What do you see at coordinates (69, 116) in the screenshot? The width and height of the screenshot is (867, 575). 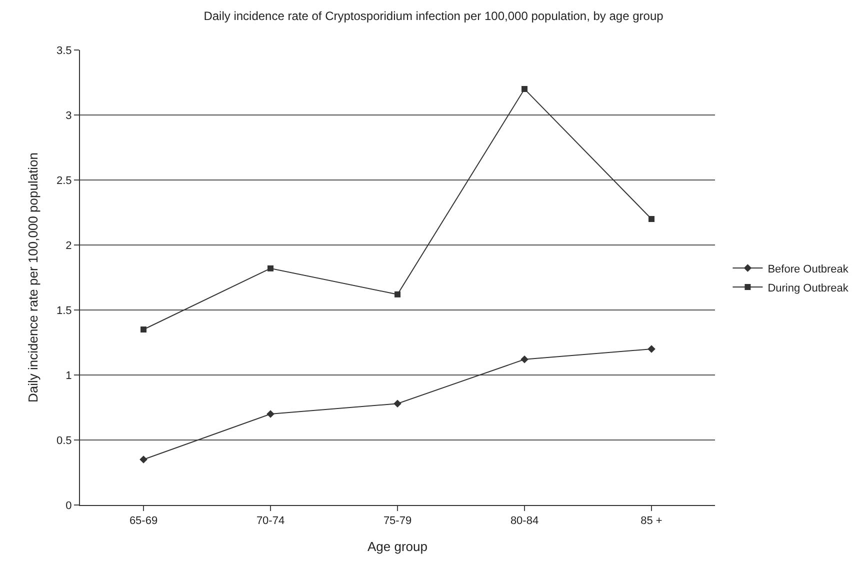 I see `y-tick-label: 3` at bounding box center [69, 116].